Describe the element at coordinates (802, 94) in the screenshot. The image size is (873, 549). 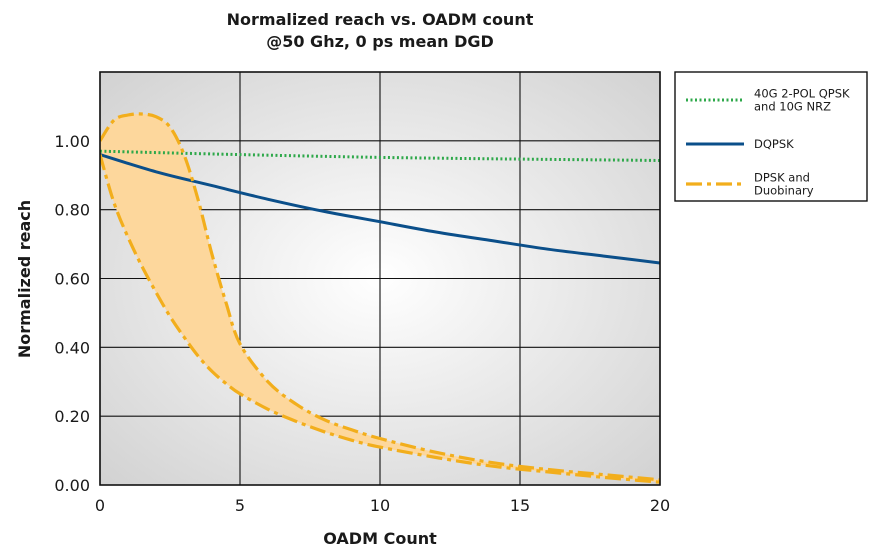
I see `legend-label: 40G 2-POL QPSK` at that location.